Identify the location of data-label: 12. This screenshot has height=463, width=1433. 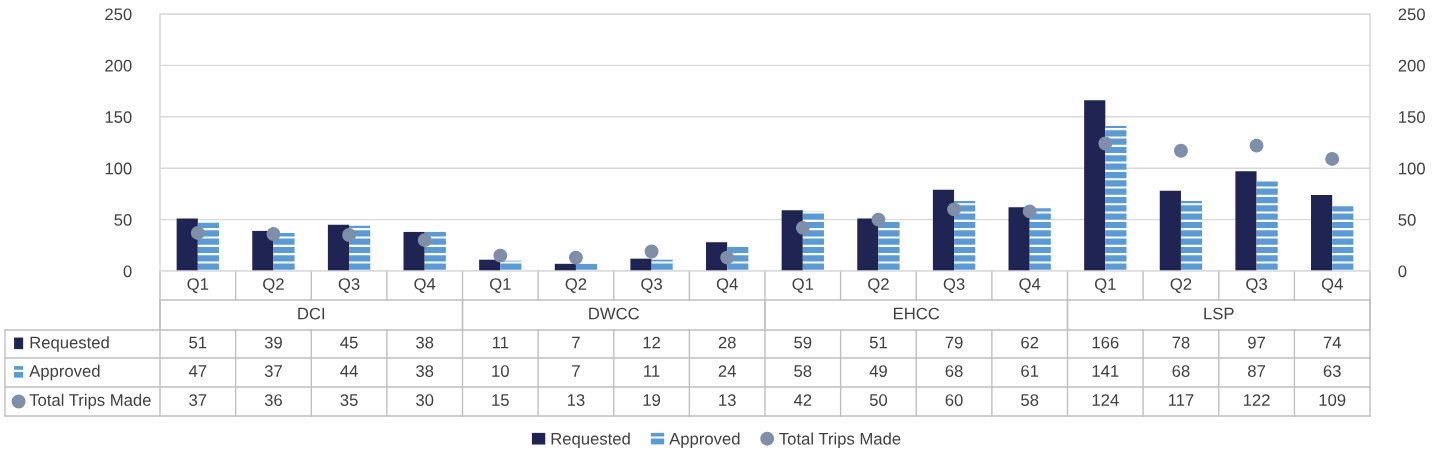
(651, 342).